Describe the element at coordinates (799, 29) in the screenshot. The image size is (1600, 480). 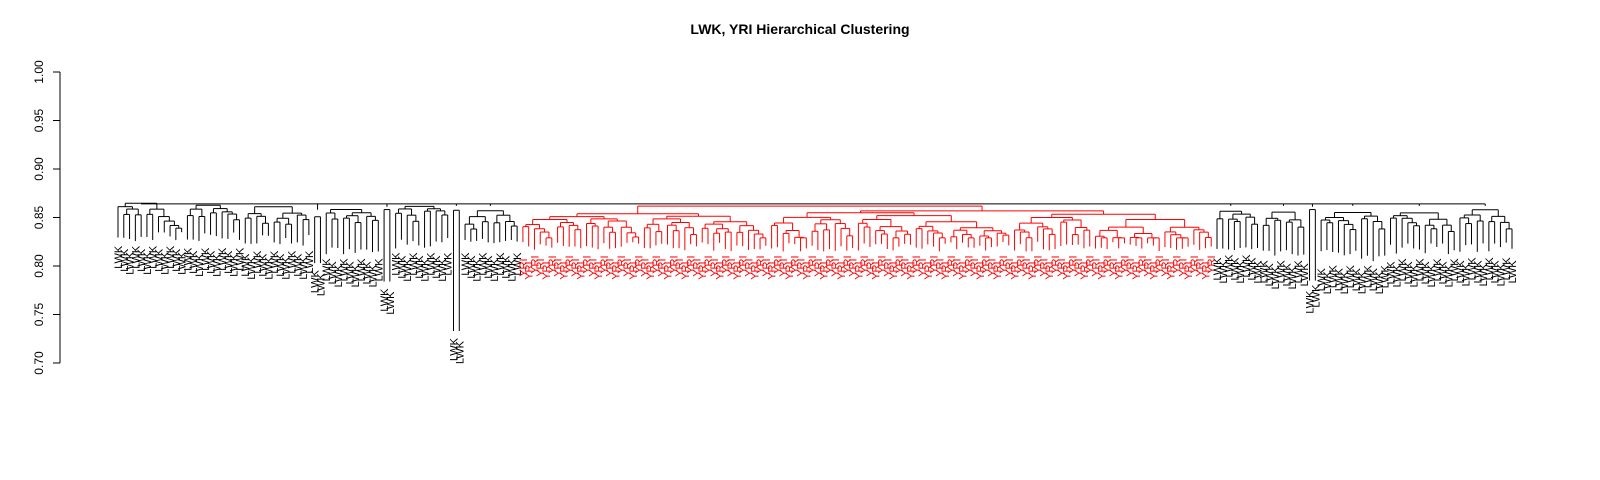
I see `chart-title: LWK, YRI Hierarchical Clustering` at that location.